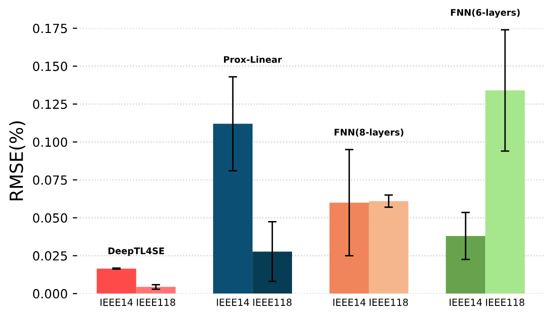 This screenshot has width=550, height=314. Describe the element at coordinates (136, 251) in the screenshot. I see `annotation: DeepTL4SE` at that location.